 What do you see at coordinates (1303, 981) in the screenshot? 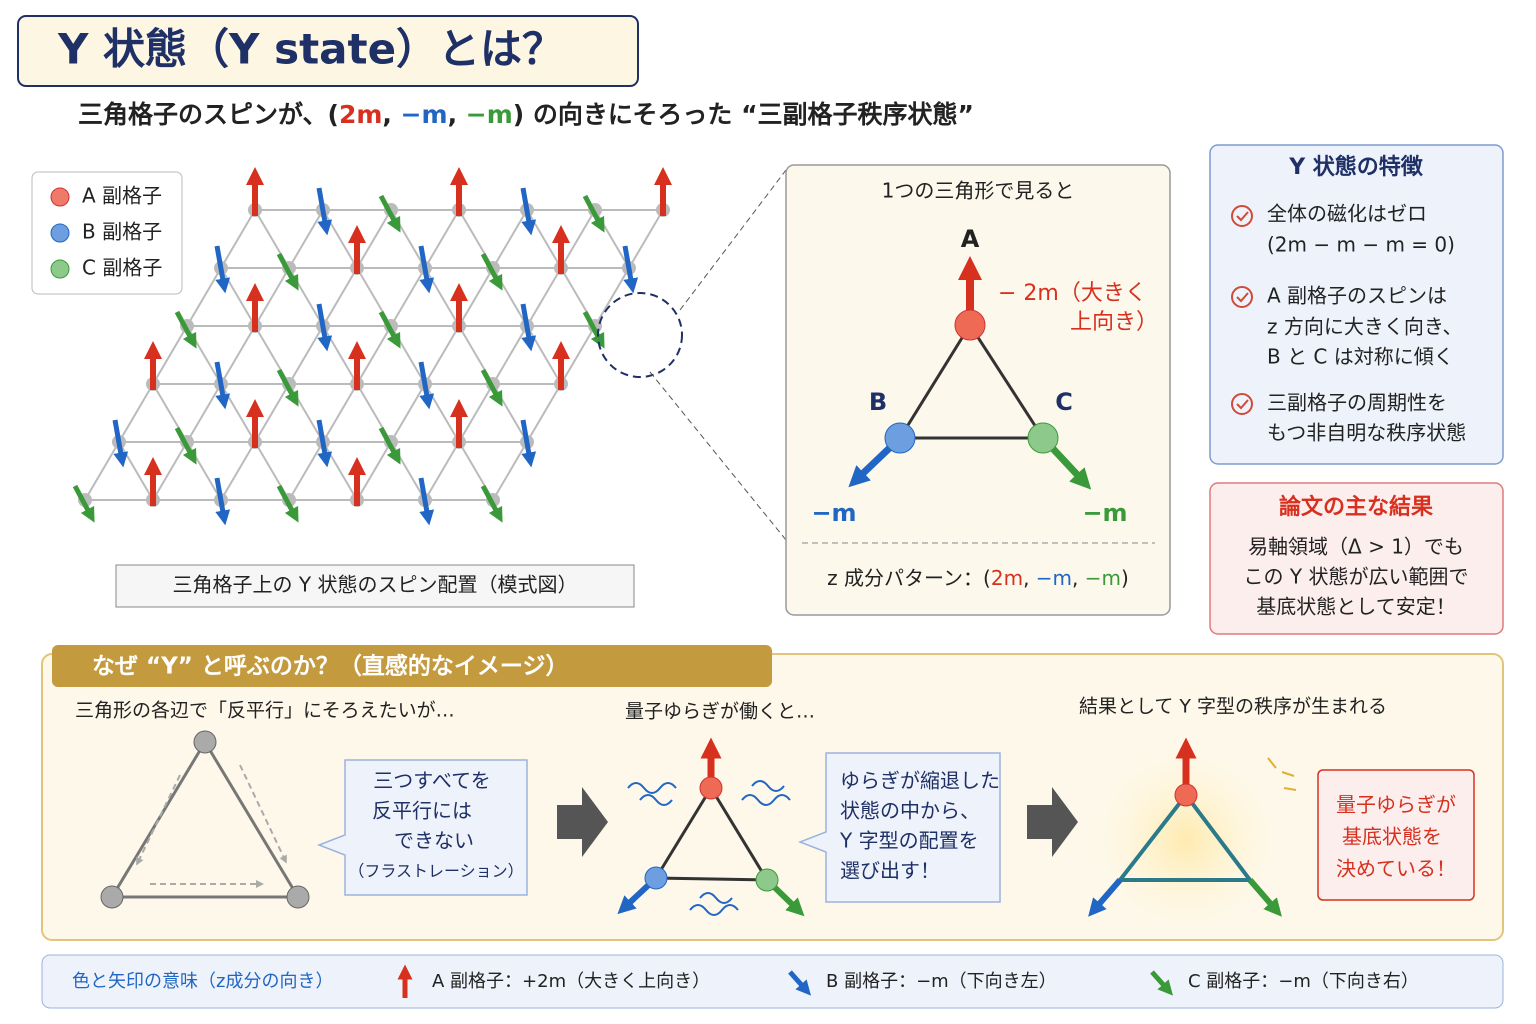
I see `footer-item: C 副格子：−m（下向き右）` at bounding box center [1303, 981].